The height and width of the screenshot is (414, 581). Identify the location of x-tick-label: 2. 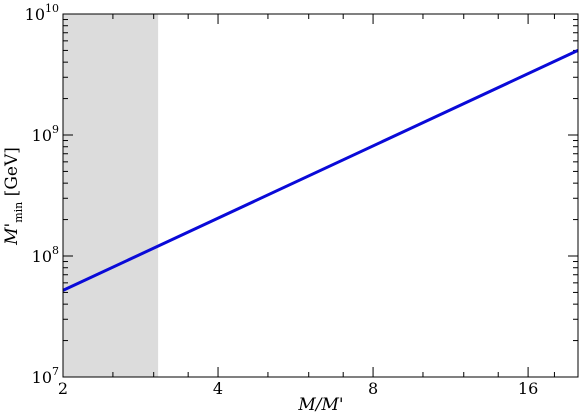
(63, 388).